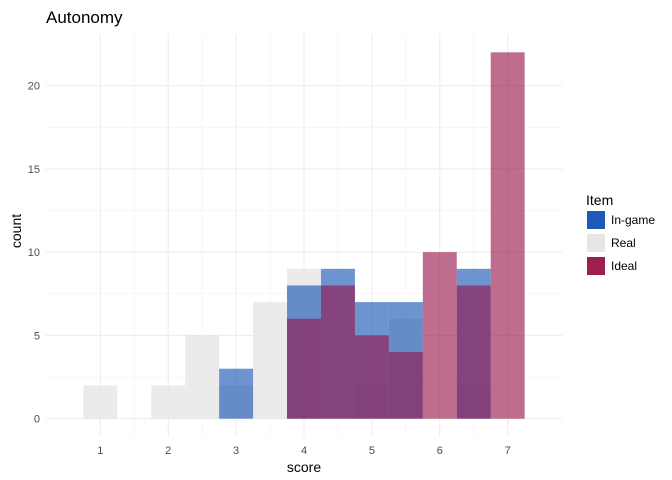  Describe the element at coordinates (304, 467) in the screenshot. I see `x-axis-title: score` at that location.